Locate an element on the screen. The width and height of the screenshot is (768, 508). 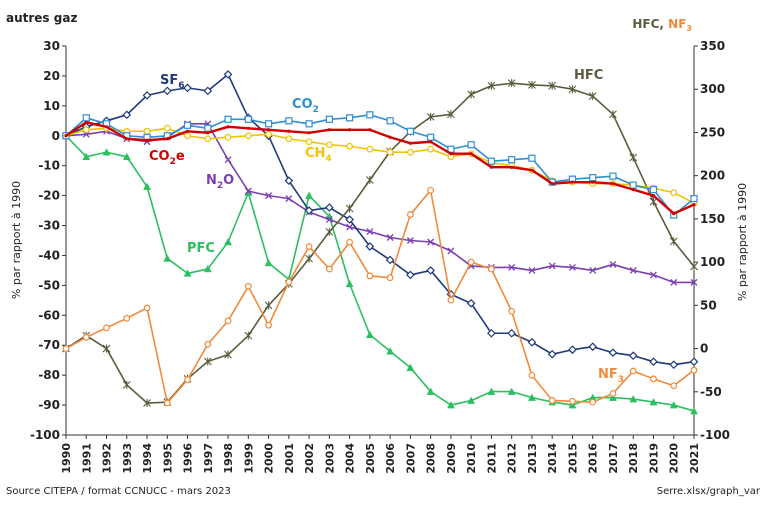
y-tick-label-left: -70 is located at coordinates (49, 345).